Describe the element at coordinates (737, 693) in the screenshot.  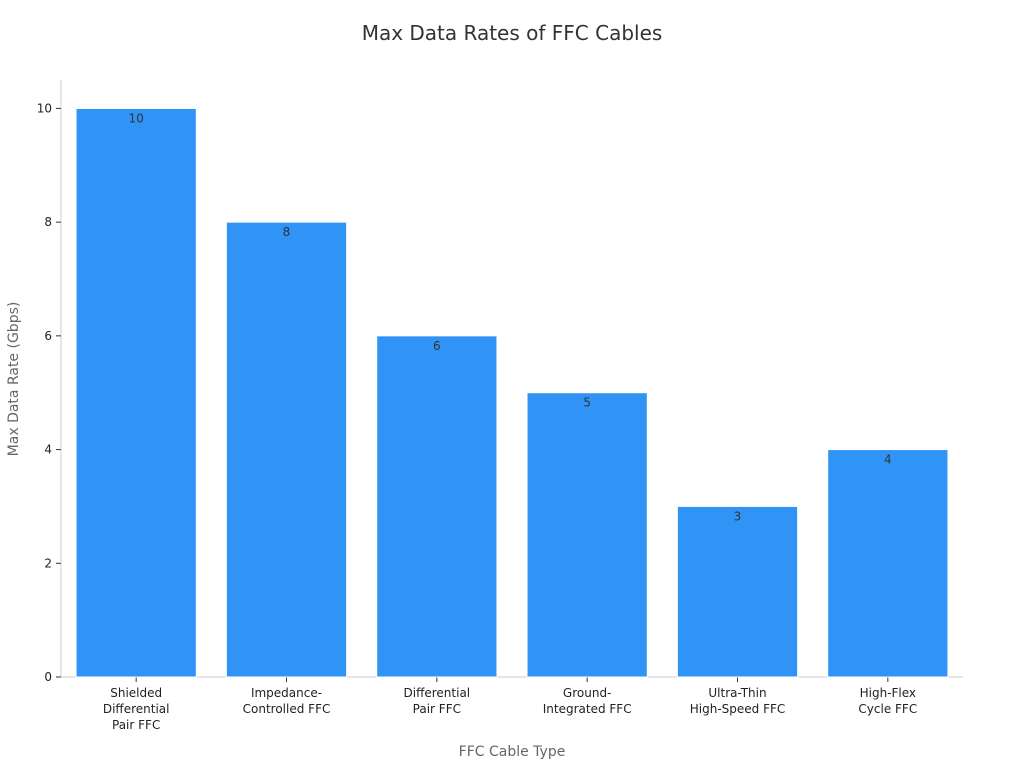
I see `x-tick-label-line: Ultra-Thin` at that location.